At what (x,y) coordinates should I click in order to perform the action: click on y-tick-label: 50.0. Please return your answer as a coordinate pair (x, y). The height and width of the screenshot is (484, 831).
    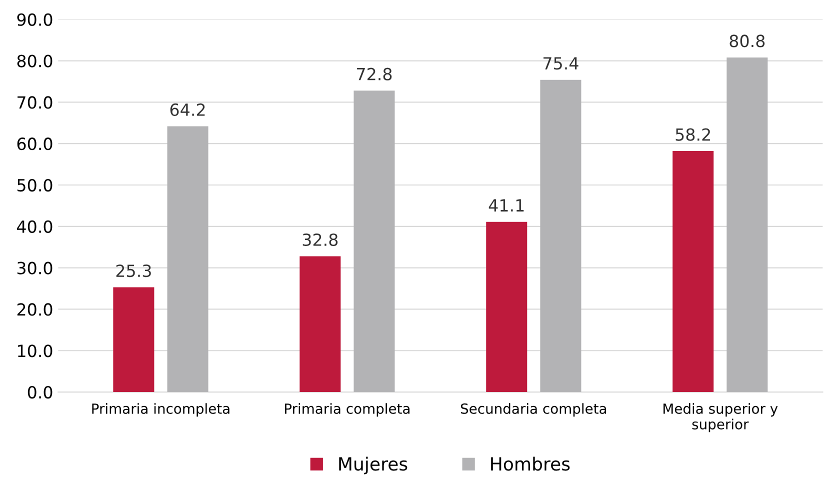
    Looking at the image, I should click on (34, 185).